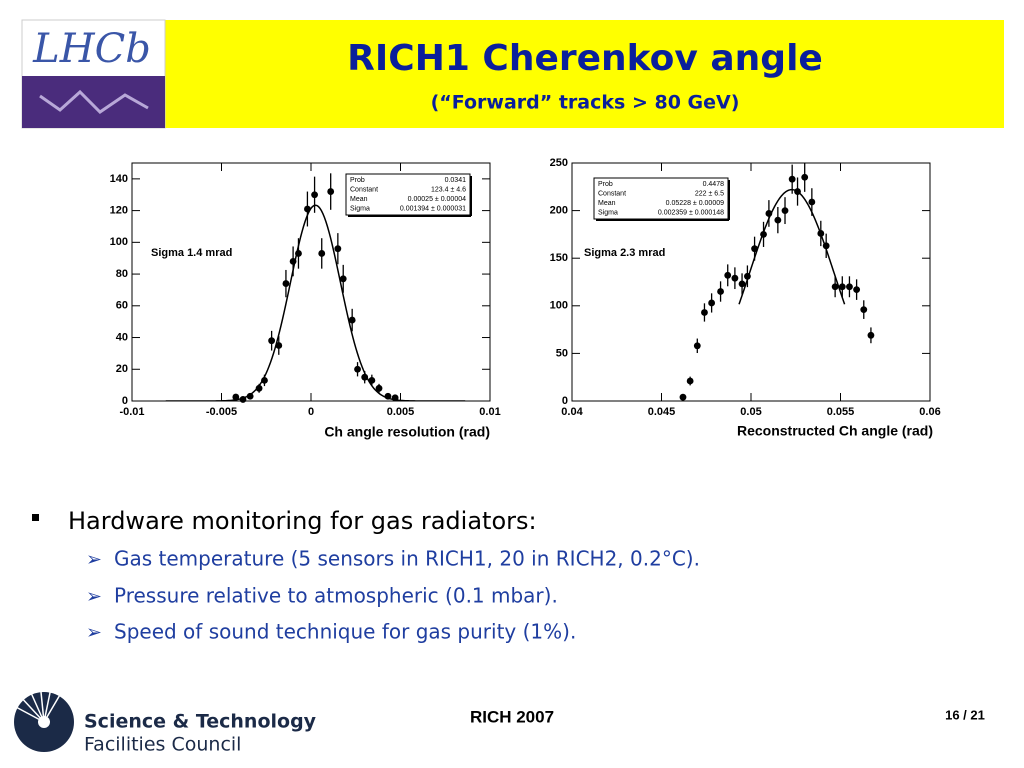 The image size is (1024, 768). What do you see at coordinates (131, 412) in the screenshot?
I see `x-tick-label: -0.01` at bounding box center [131, 412].